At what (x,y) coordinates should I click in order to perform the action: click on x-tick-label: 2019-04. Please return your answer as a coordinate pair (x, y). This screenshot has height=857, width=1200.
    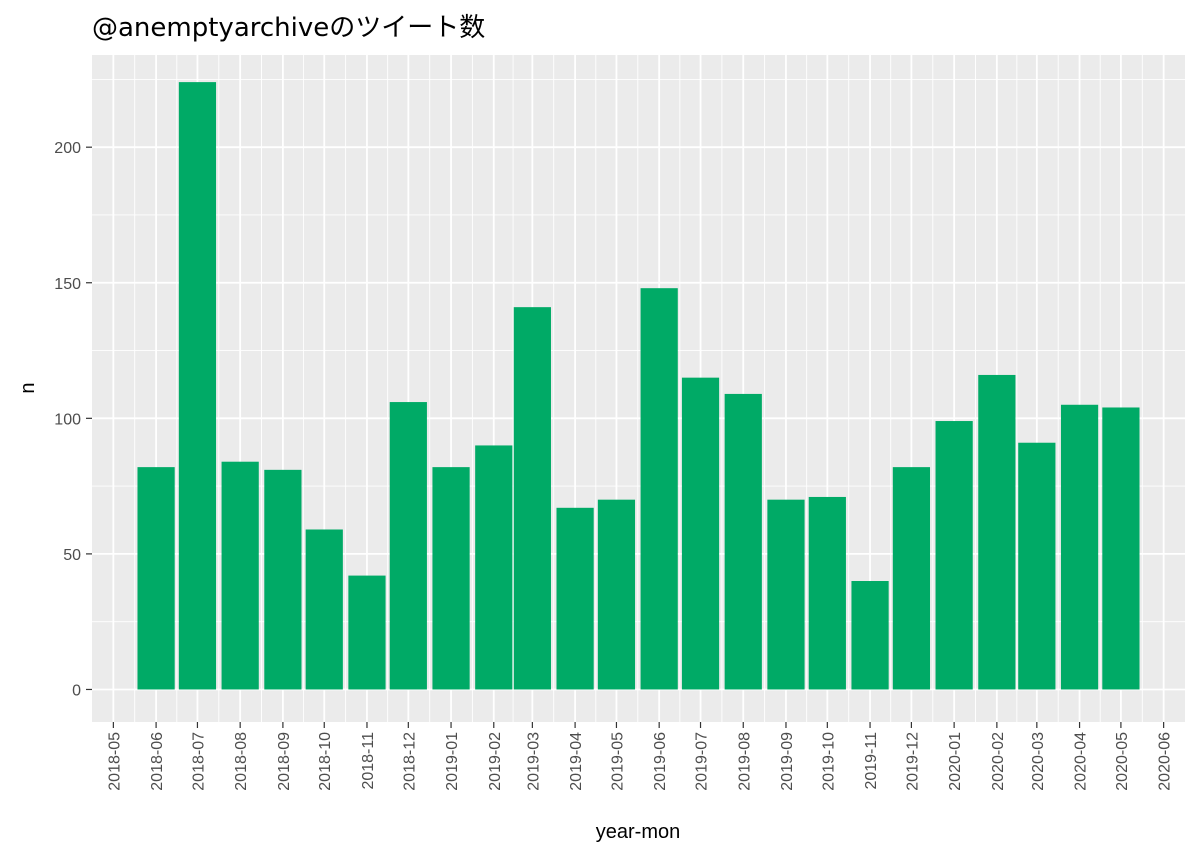
    Looking at the image, I should click on (576, 761).